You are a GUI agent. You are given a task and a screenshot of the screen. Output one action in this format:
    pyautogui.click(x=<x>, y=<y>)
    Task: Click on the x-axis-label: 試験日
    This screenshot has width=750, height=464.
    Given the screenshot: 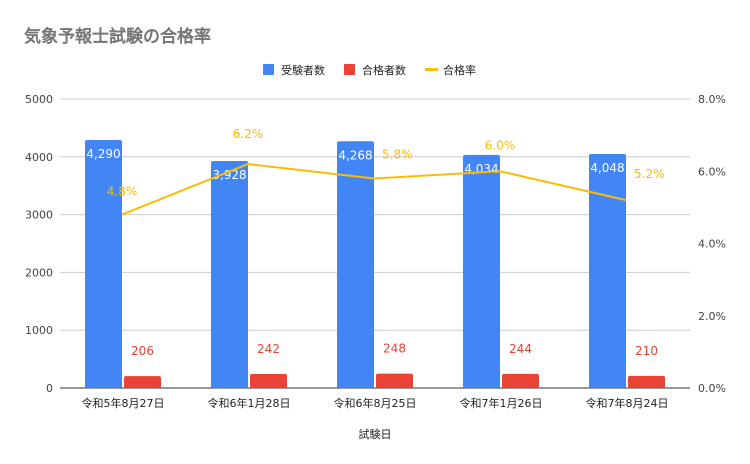 What is the action you would take?
    pyautogui.click(x=375, y=434)
    